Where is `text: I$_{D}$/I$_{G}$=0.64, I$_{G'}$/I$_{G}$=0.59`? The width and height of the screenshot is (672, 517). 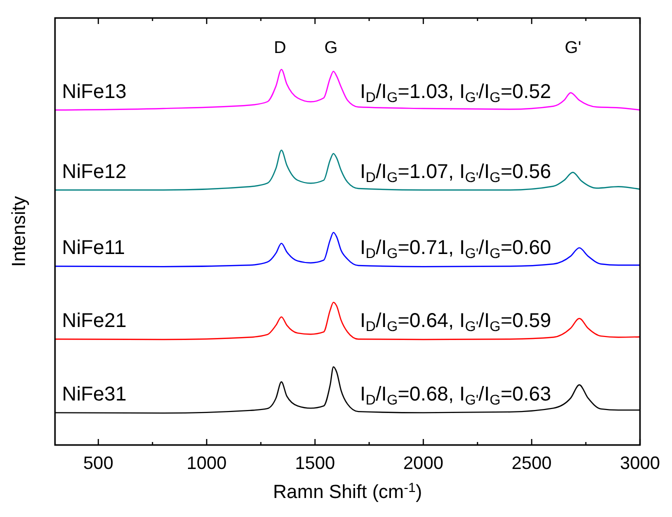 text: I$_{D}$/I$_{G}$=0.64, I$_{G'}$/I$_{G}$=0.59 is located at coordinates (456, 322).